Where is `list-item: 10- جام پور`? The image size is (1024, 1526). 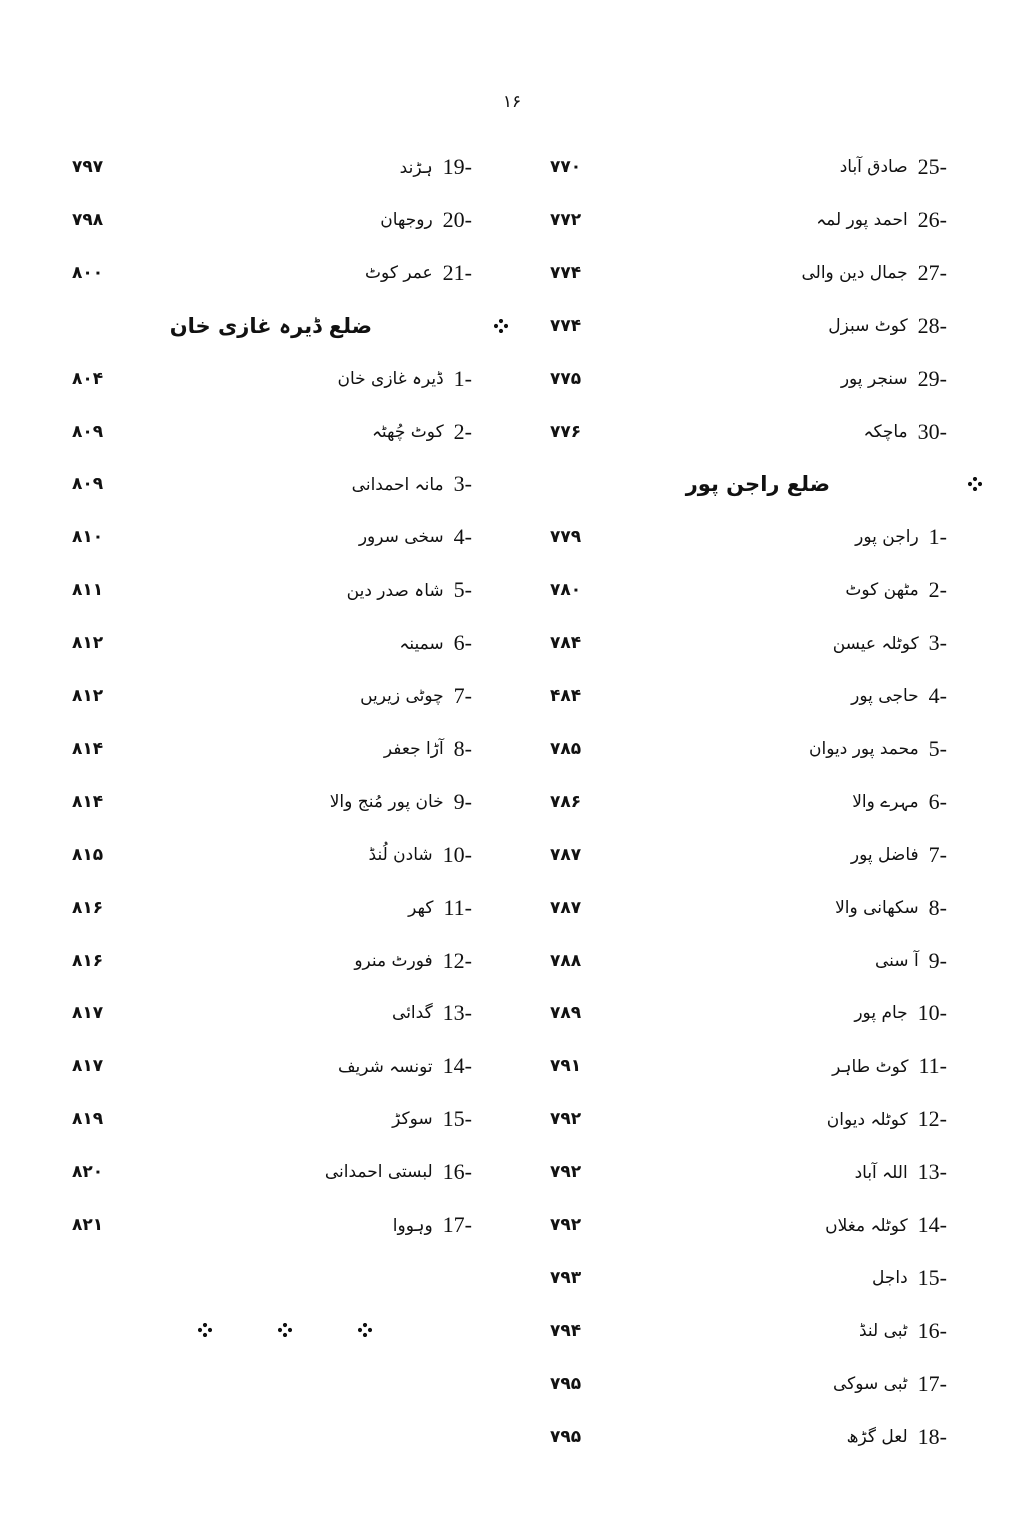 list-item: 10- جام پور is located at coordinates (900, 1013).